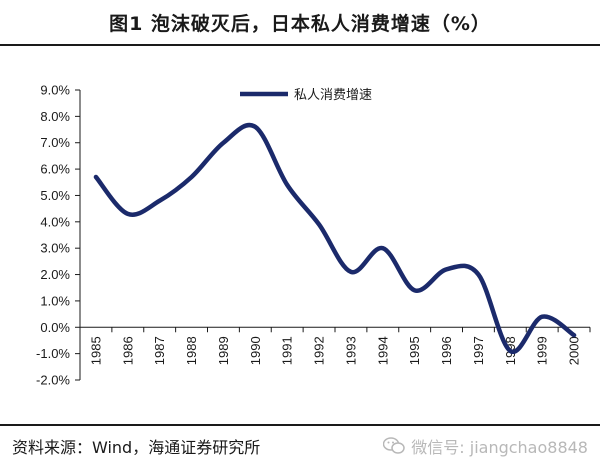  What do you see at coordinates (542, 350) in the screenshot?
I see `x-tick-label: 1999` at bounding box center [542, 350].